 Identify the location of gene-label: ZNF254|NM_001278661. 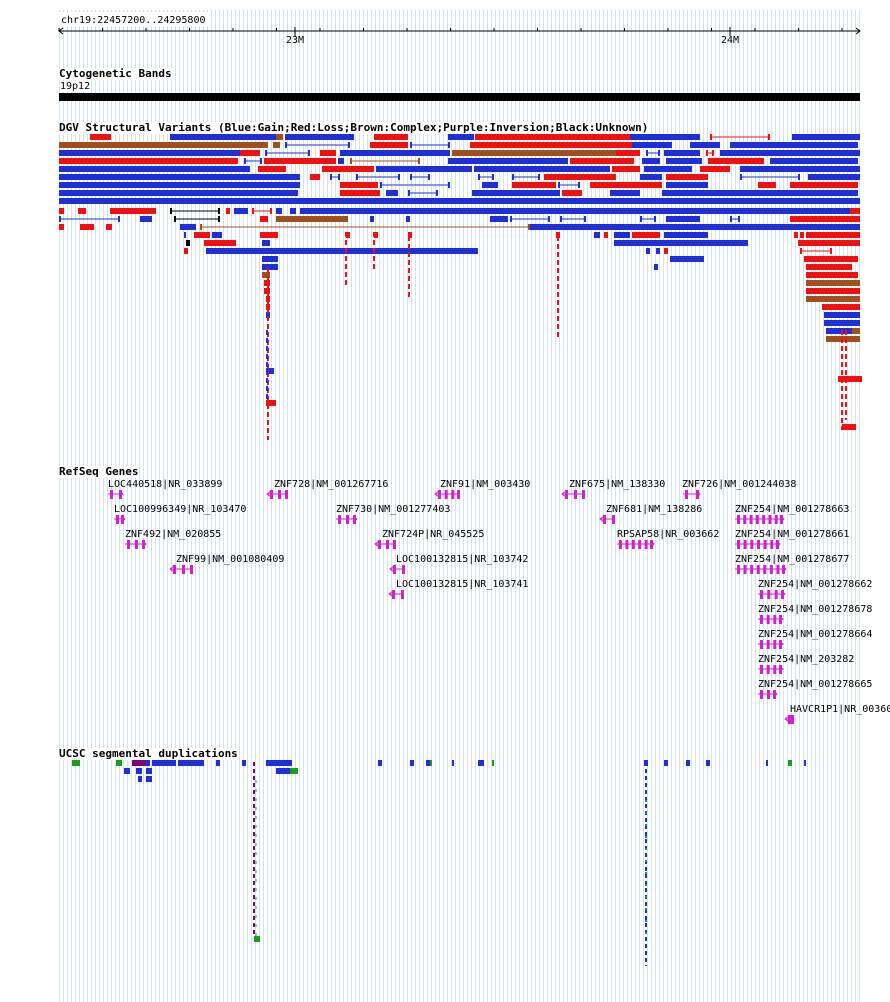
(792, 534).